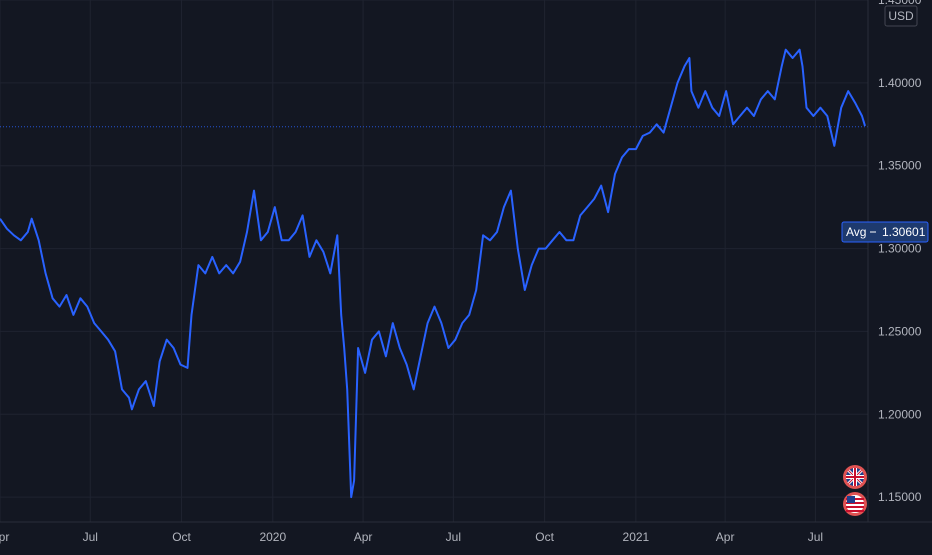 Image resolution: width=932 pixels, height=555 pixels. What do you see at coordinates (900, 3) in the screenshot?
I see `y-tick-label: 1.45000` at bounding box center [900, 3].